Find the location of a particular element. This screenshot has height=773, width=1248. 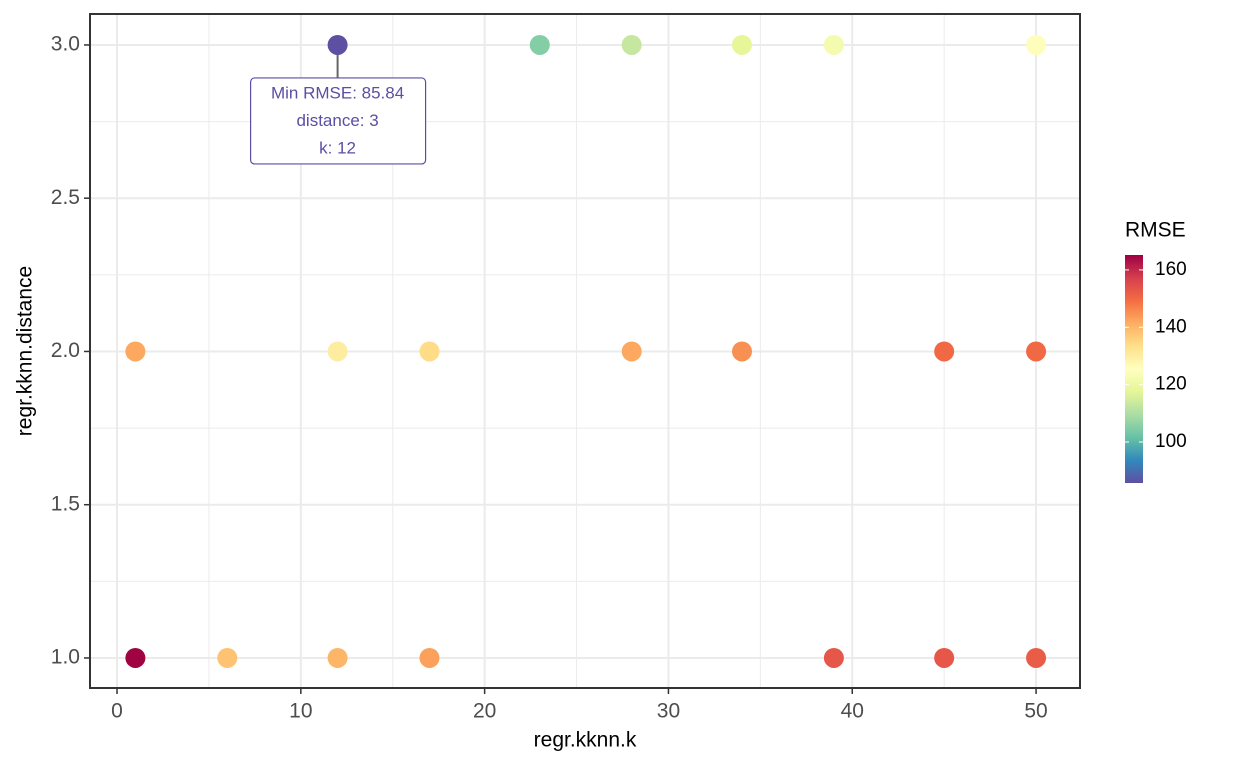

y-axis-label: regr.kknn.distance is located at coordinates (25, 351).